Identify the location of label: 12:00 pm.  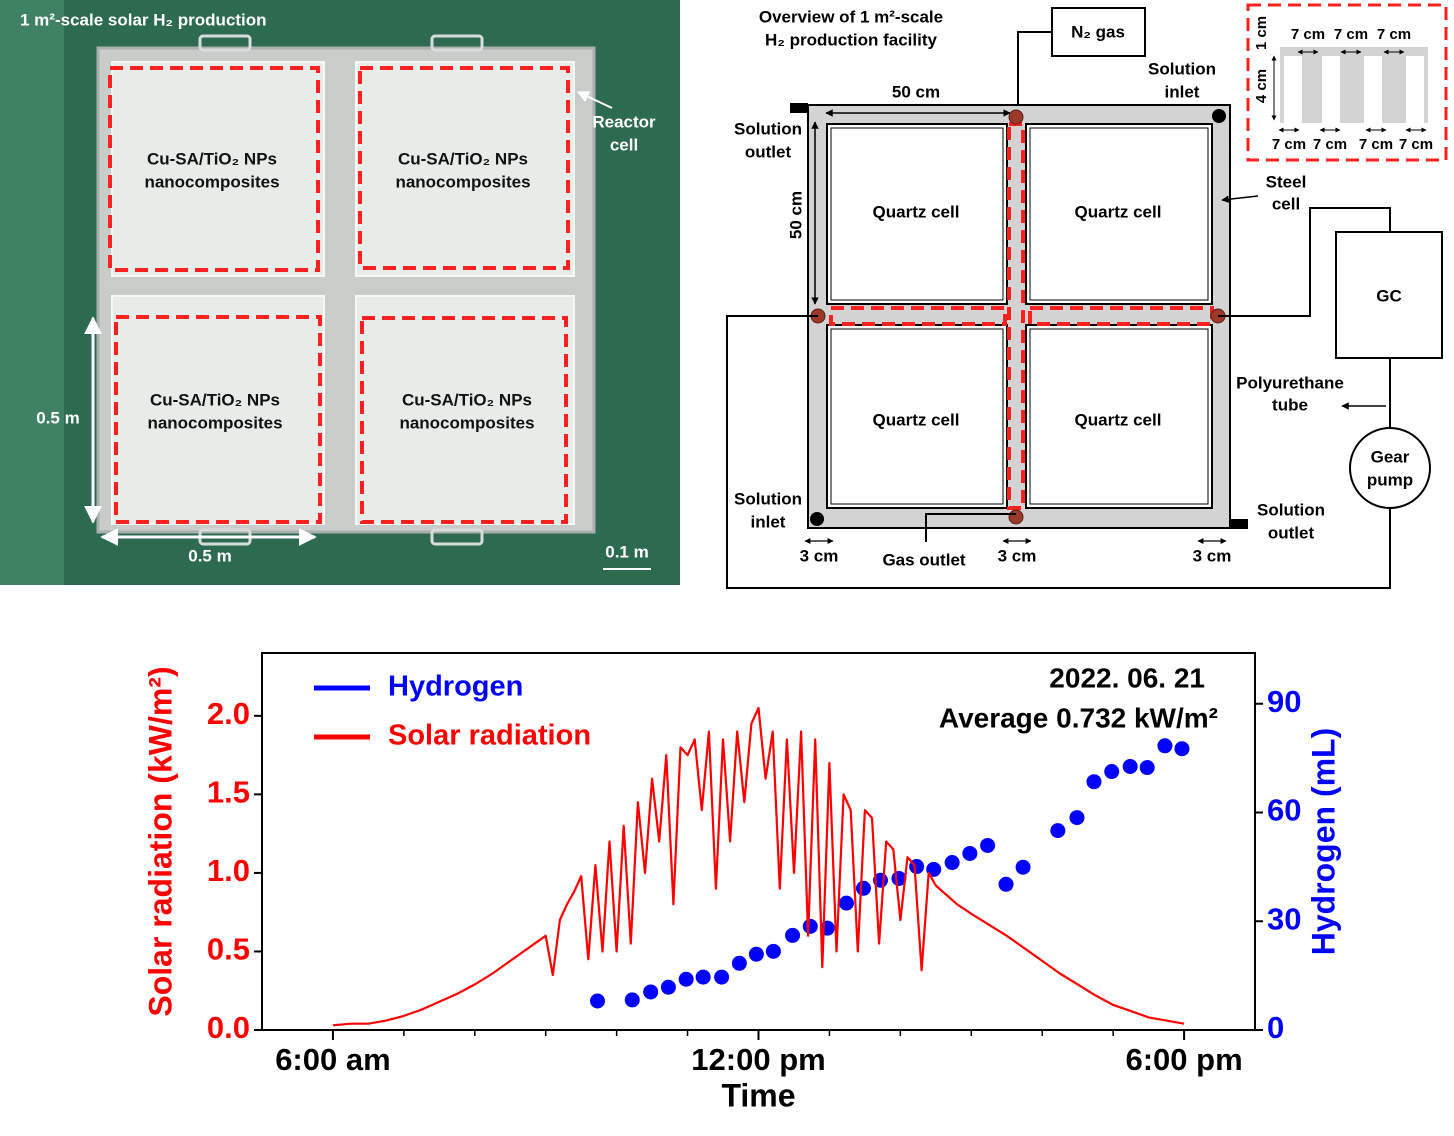
(758, 1059).